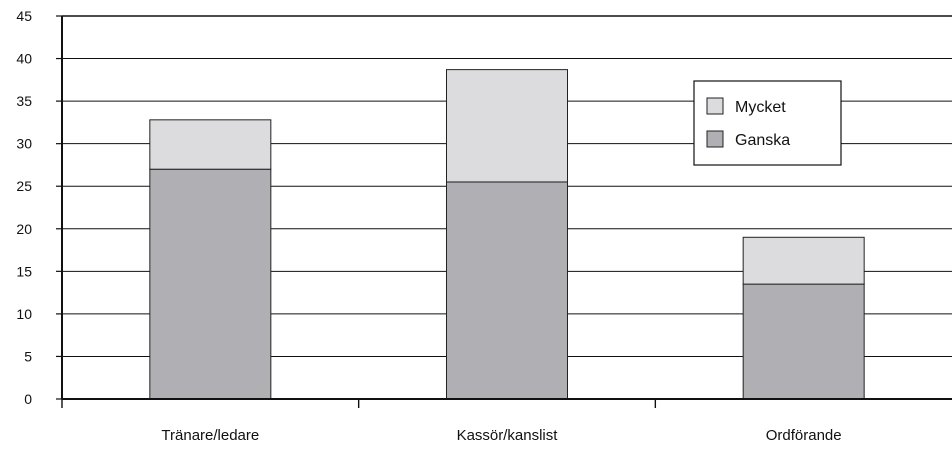 This screenshot has width=952, height=451. What do you see at coordinates (804, 435) in the screenshot?
I see `x-category-label-2: Ordförande` at bounding box center [804, 435].